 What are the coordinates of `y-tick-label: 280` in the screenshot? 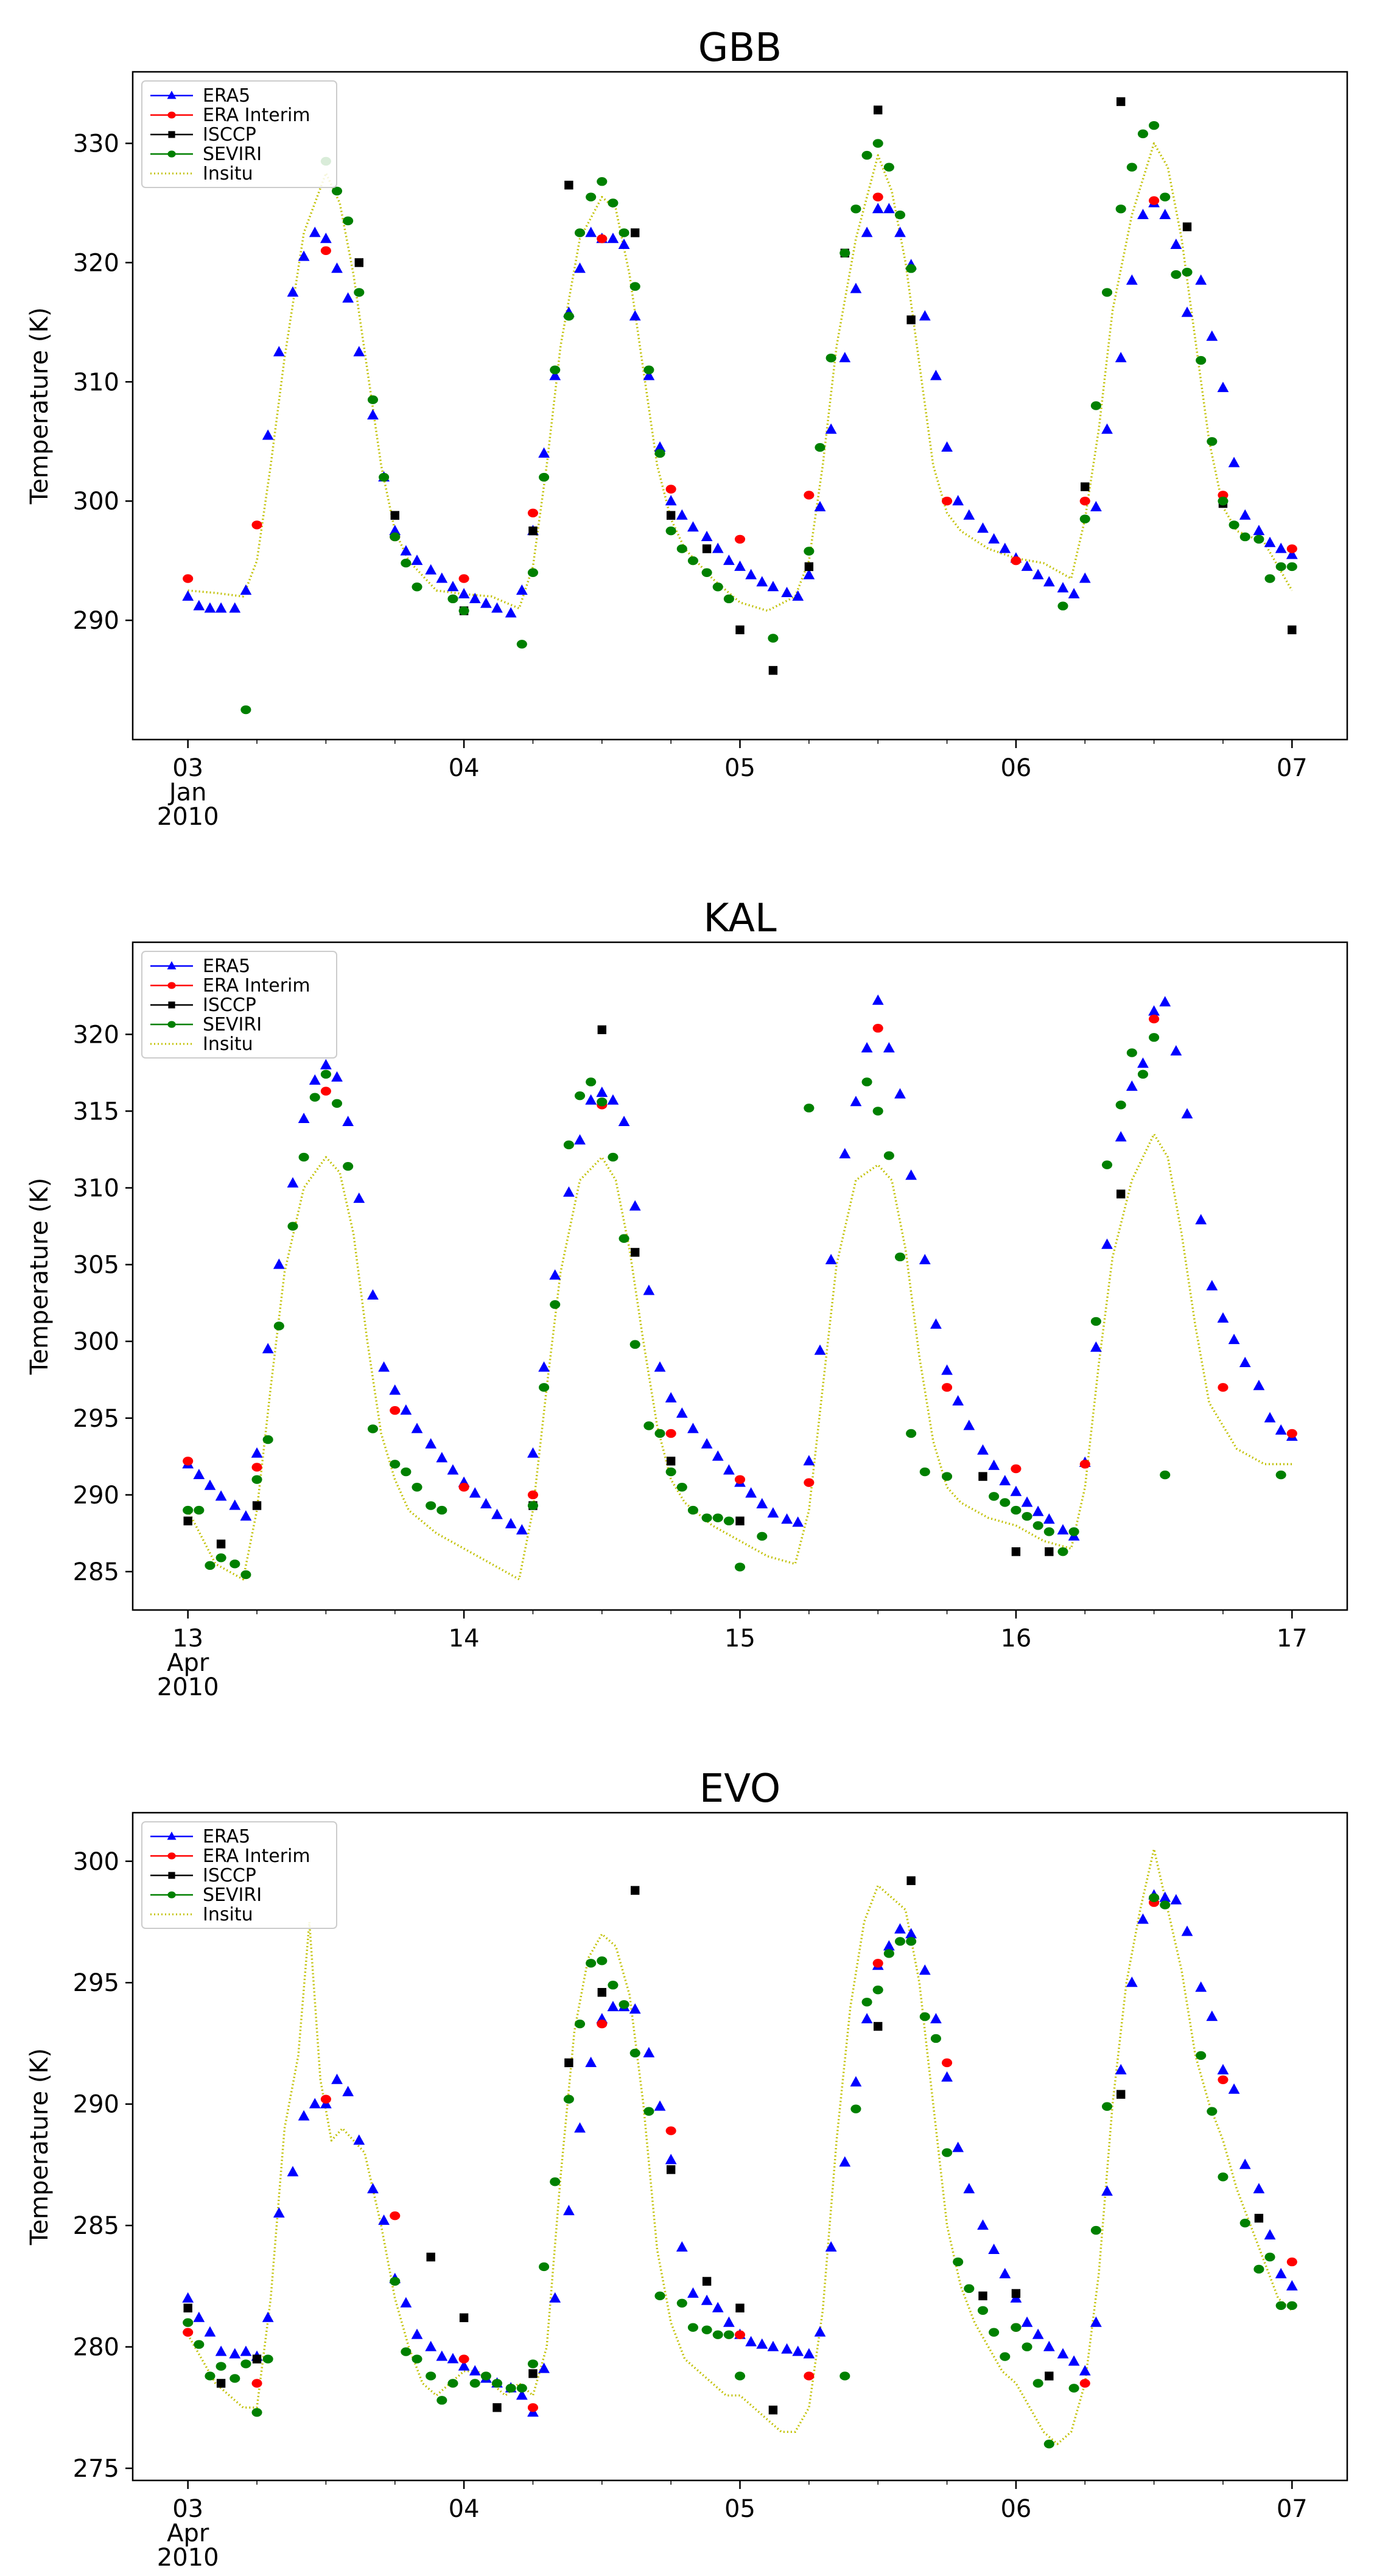 It's located at (96, 2348).